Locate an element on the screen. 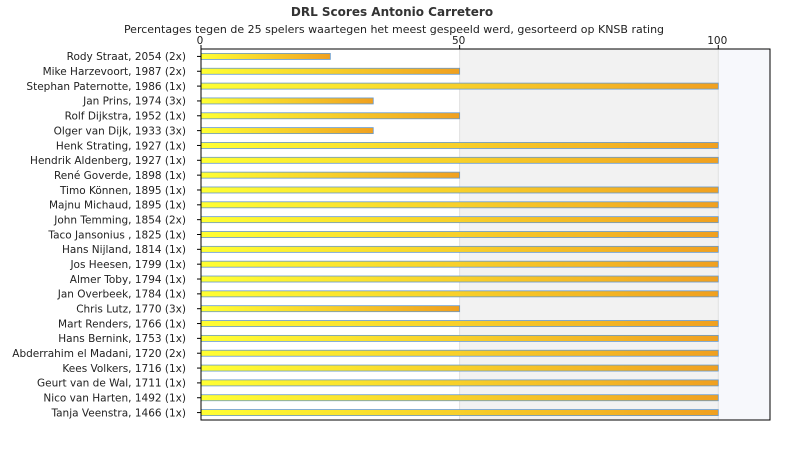 Image resolution: width=790 pixels, height=450 pixels. tick-label: 50 is located at coordinates (458, 41).